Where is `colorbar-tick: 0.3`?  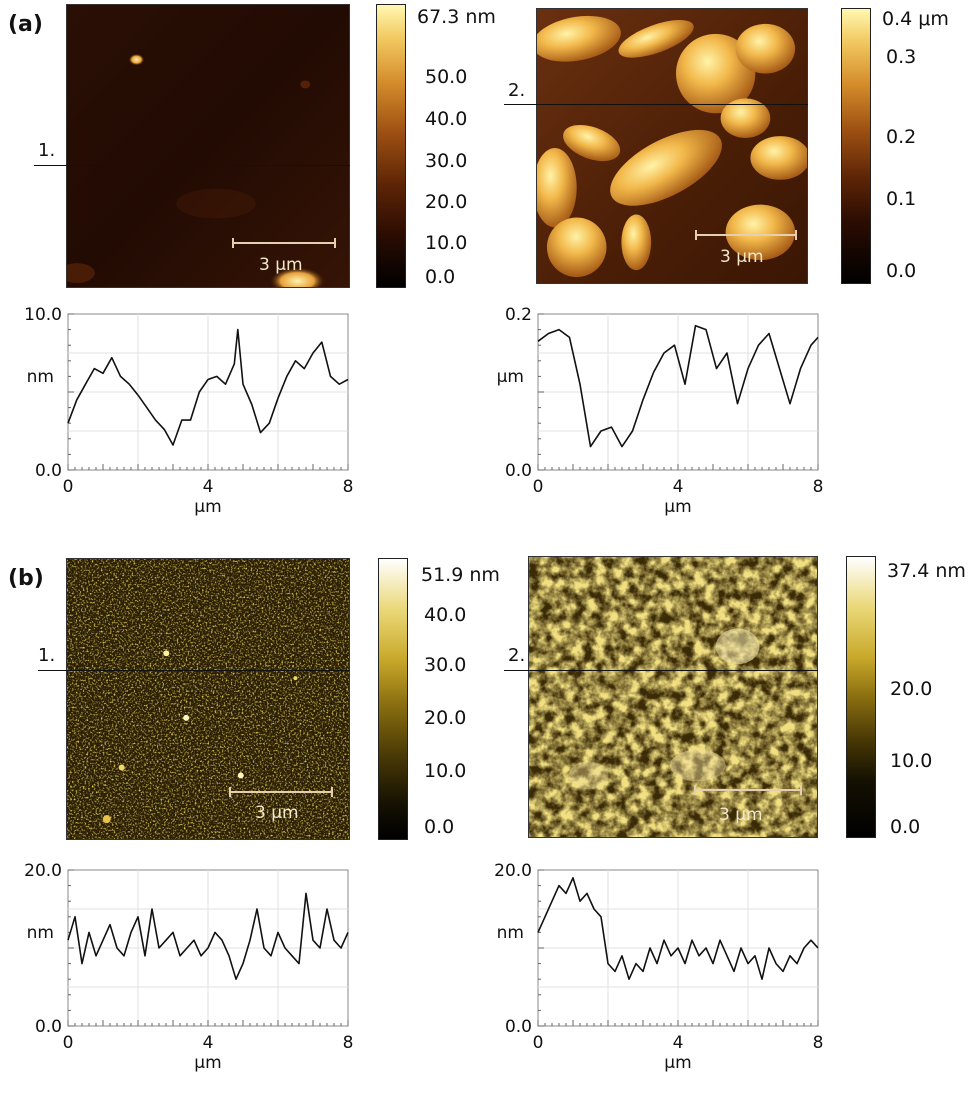 colorbar-tick: 0.3 is located at coordinates (901, 57).